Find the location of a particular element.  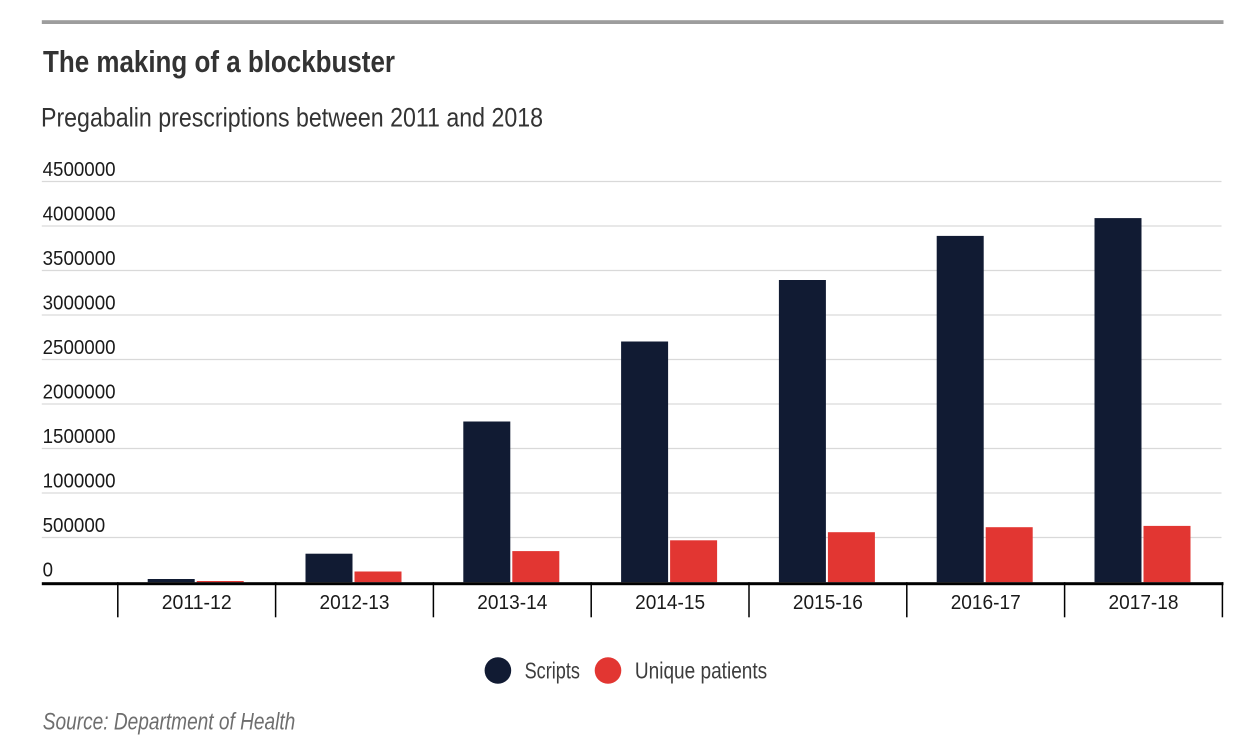

svg-text: 2500000 is located at coordinates (79, 347).